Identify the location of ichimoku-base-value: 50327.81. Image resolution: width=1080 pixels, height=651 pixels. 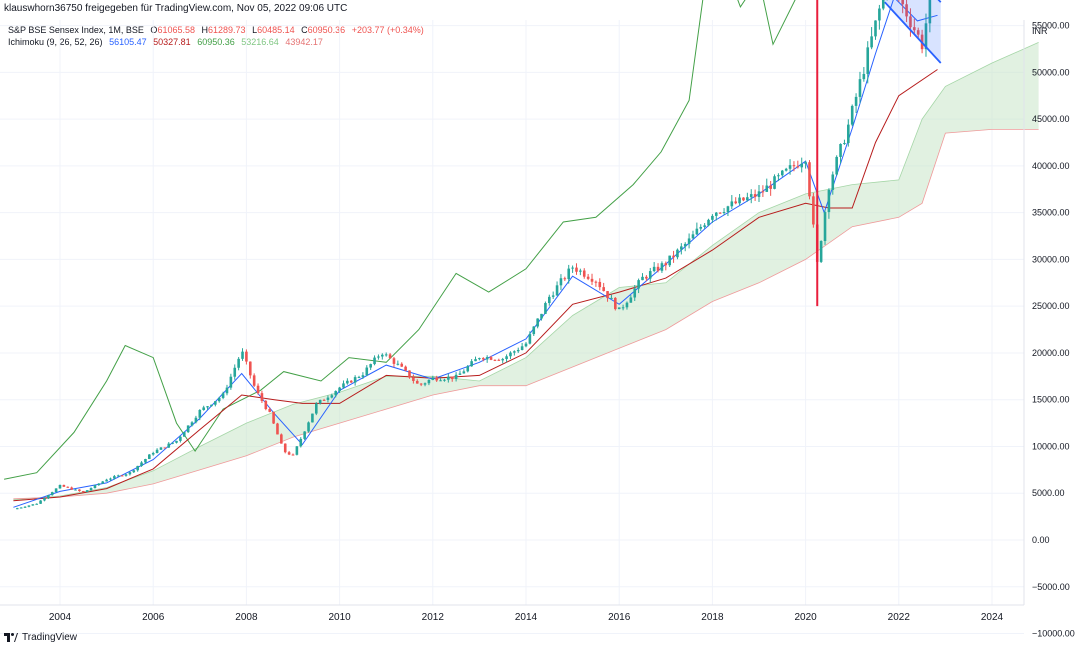
(172, 42).